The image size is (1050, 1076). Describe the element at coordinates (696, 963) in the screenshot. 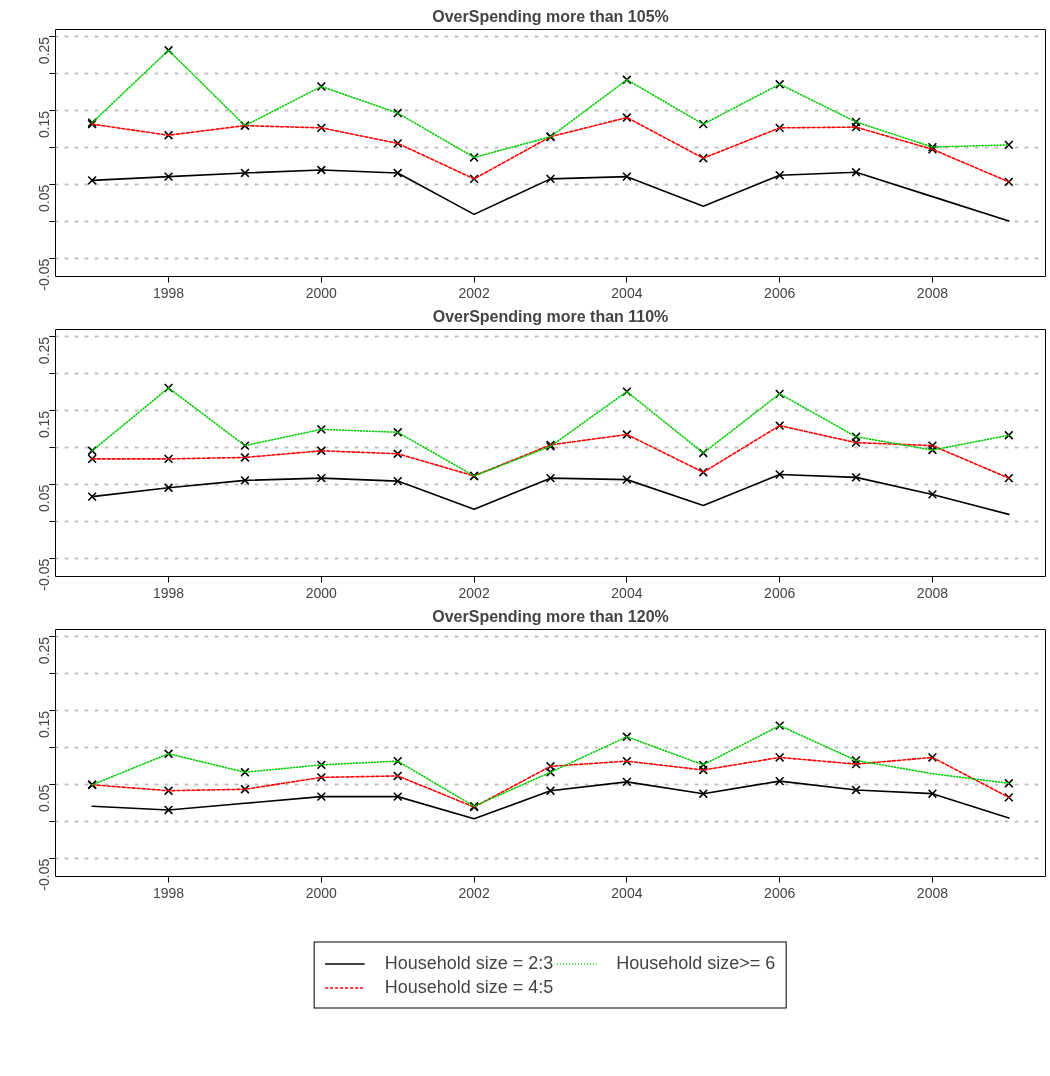

I see `legend-label: Household size>= 6` at that location.